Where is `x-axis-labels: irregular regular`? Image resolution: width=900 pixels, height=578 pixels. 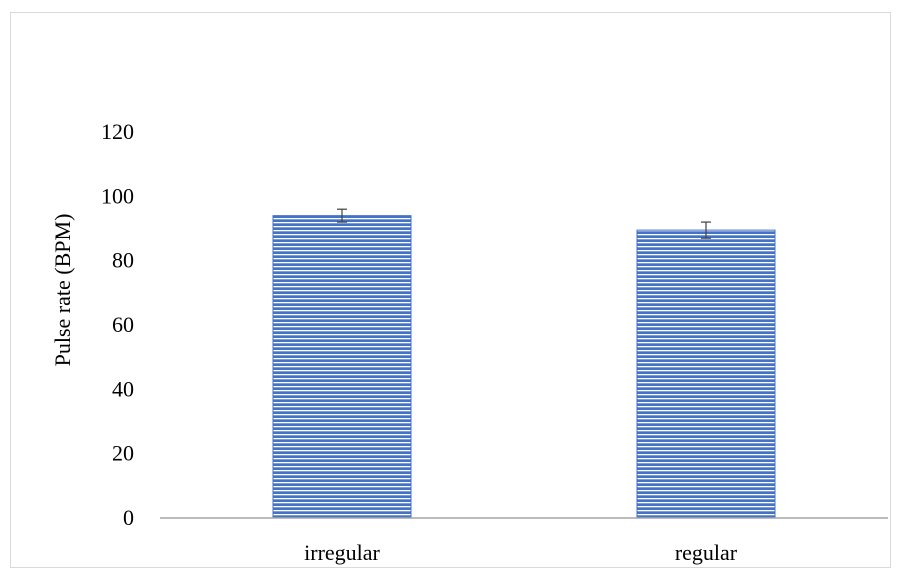
x-axis-labels: irregular regular is located at coordinates (521, 552).